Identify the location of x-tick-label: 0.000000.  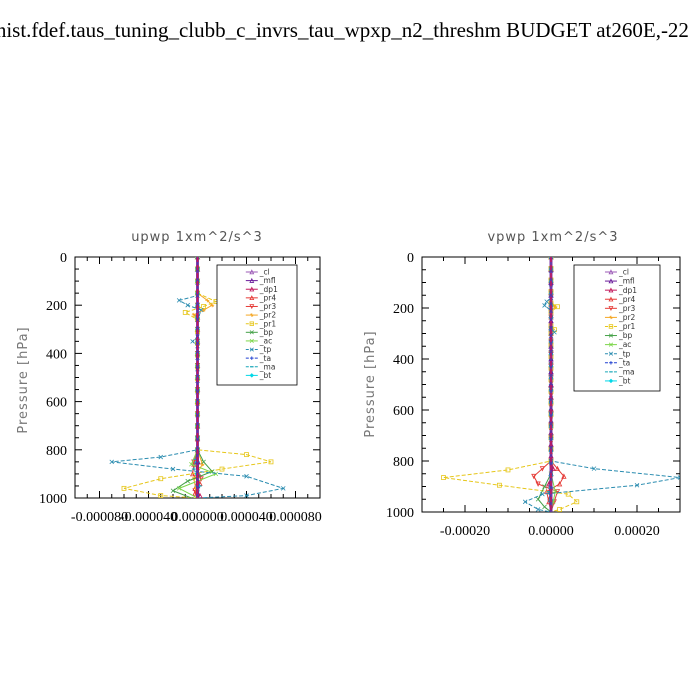
(197, 517).